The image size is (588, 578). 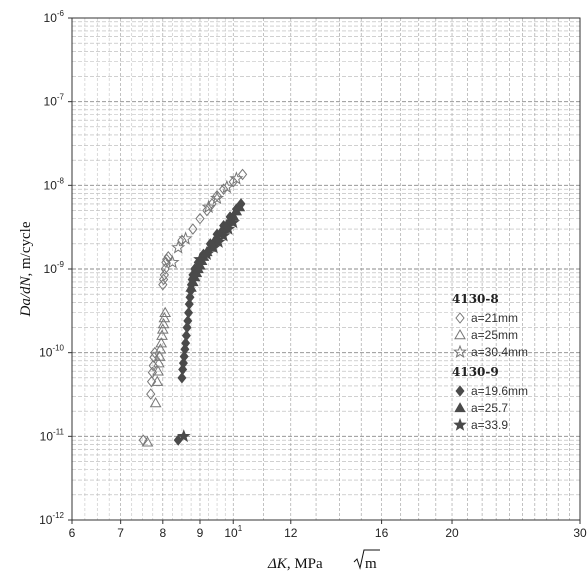 I want to click on legend-entry-label: a=33.9, so click(x=489, y=425).